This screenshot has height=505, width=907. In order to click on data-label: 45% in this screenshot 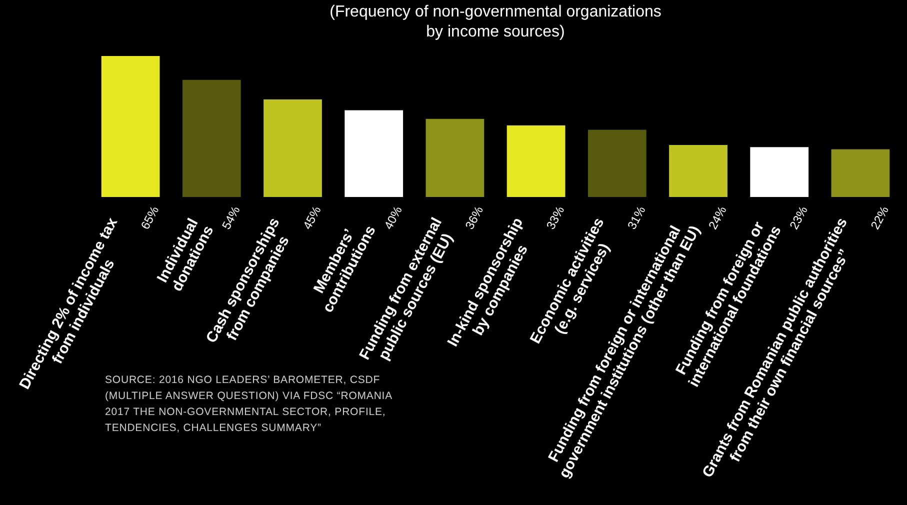, I will do `click(312, 218)`.